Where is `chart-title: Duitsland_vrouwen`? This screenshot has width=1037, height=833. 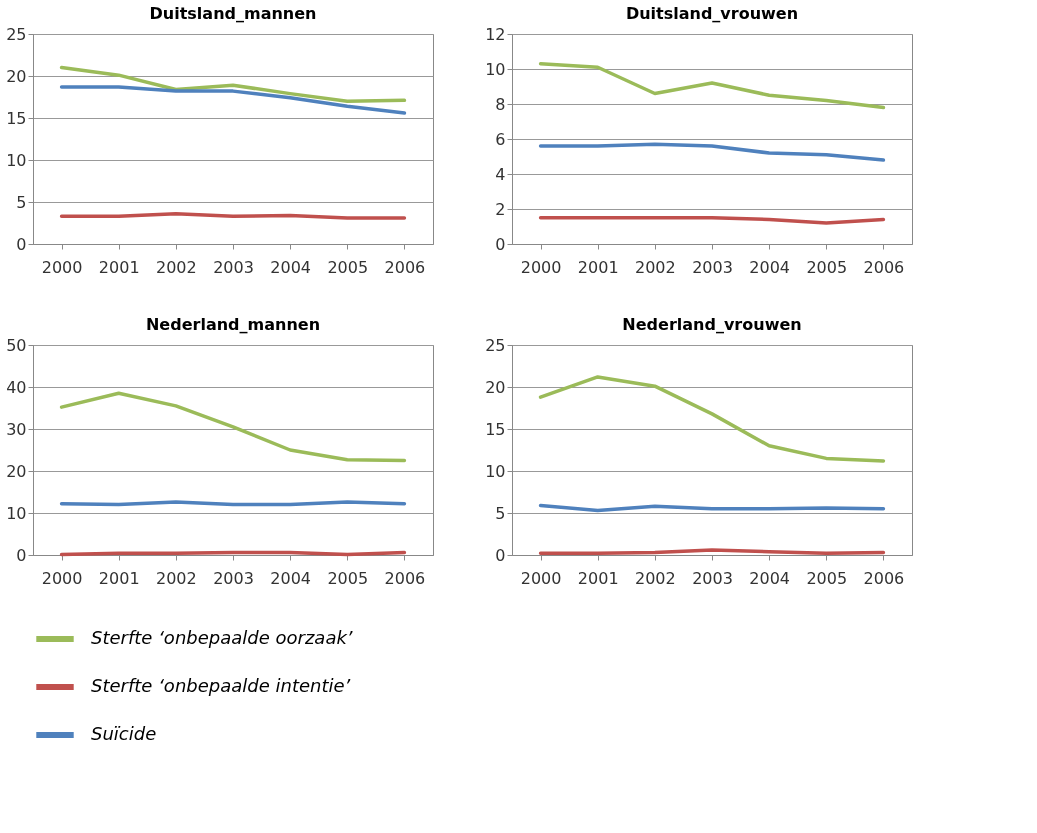 chart-title: Duitsland_vrouwen is located at coordinates (712, 13).